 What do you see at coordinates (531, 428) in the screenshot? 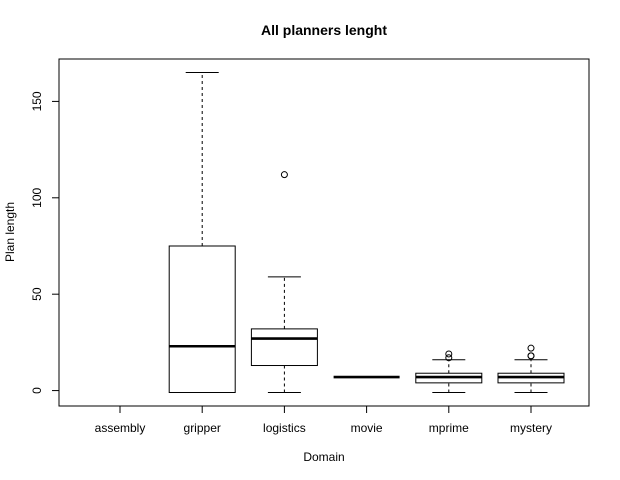
I see `x-tick-label: mystery` at bounding box center [531, 428].